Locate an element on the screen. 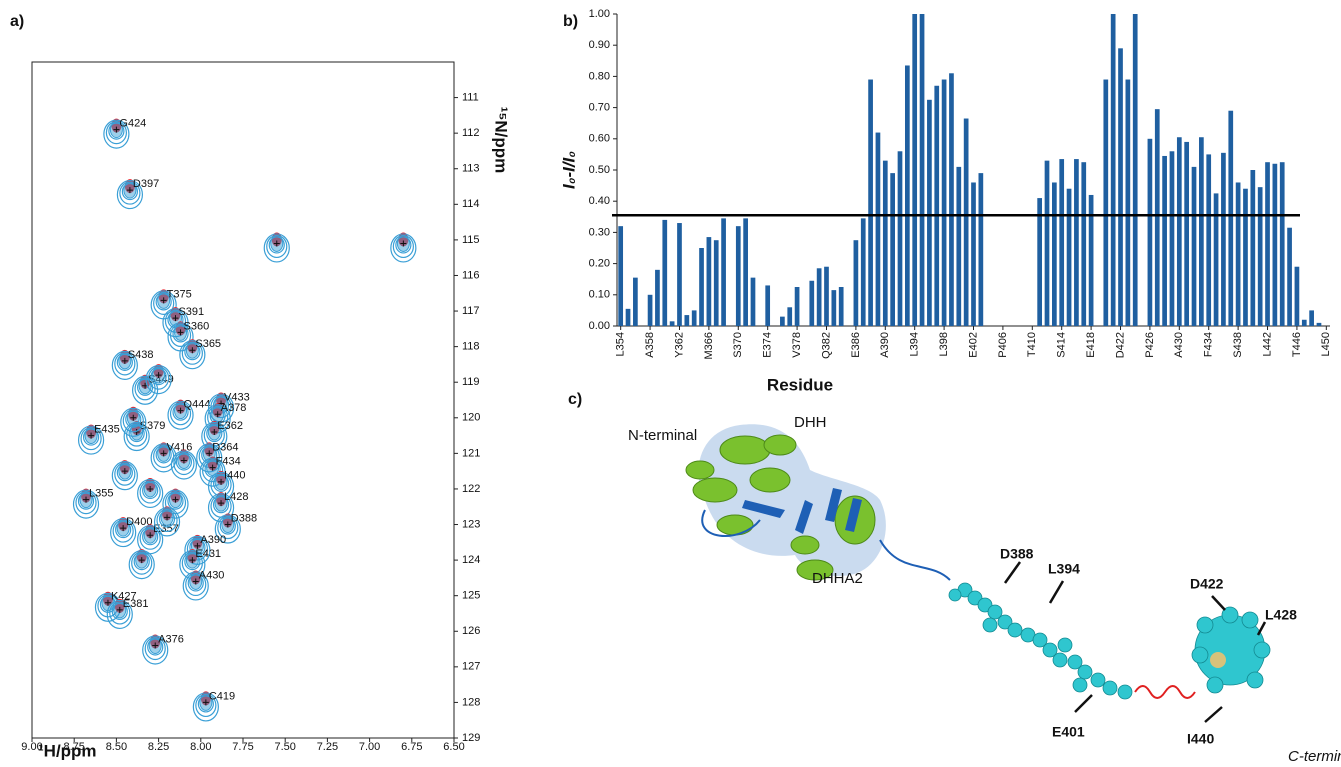  x-tick-label: P406 is located at coordinates (1003, 345).